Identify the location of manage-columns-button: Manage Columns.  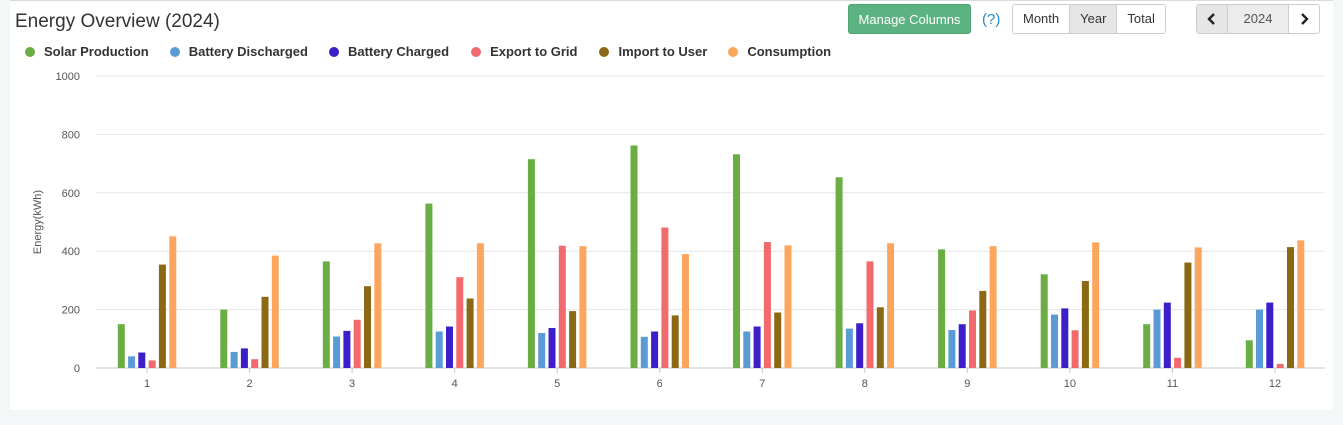
(909, 19).